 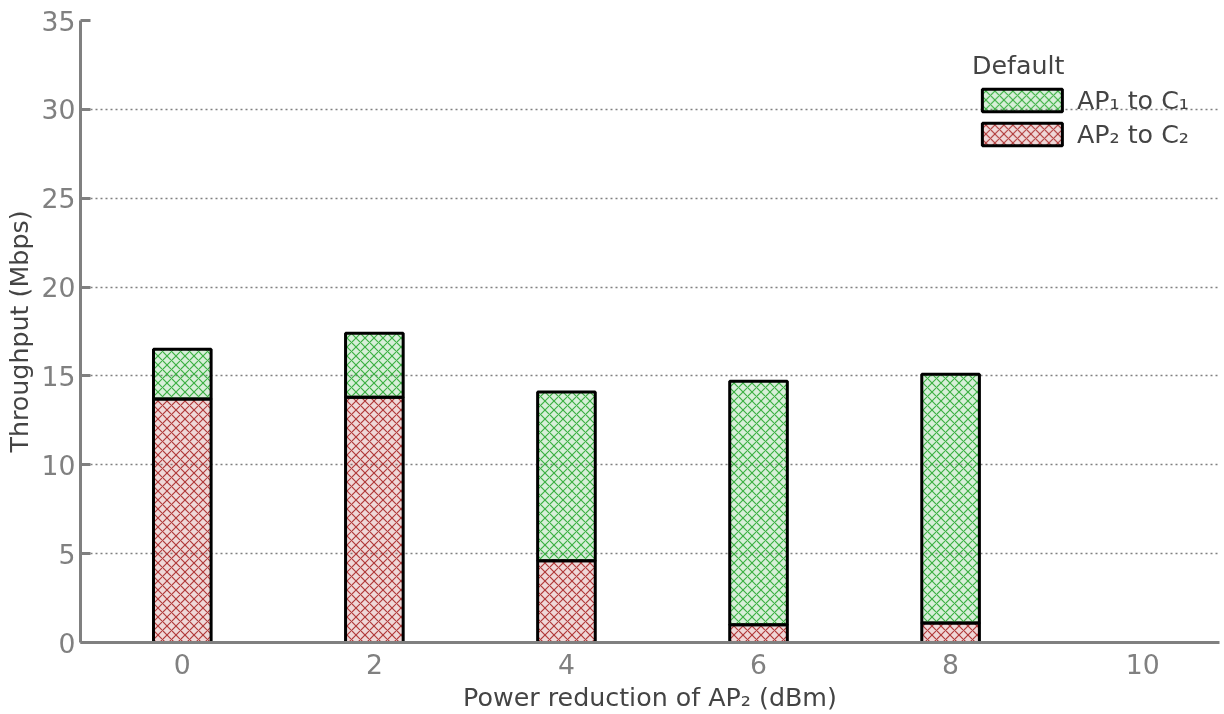 I want to click on y-tick-label: 0, so click(x=67, y=643).